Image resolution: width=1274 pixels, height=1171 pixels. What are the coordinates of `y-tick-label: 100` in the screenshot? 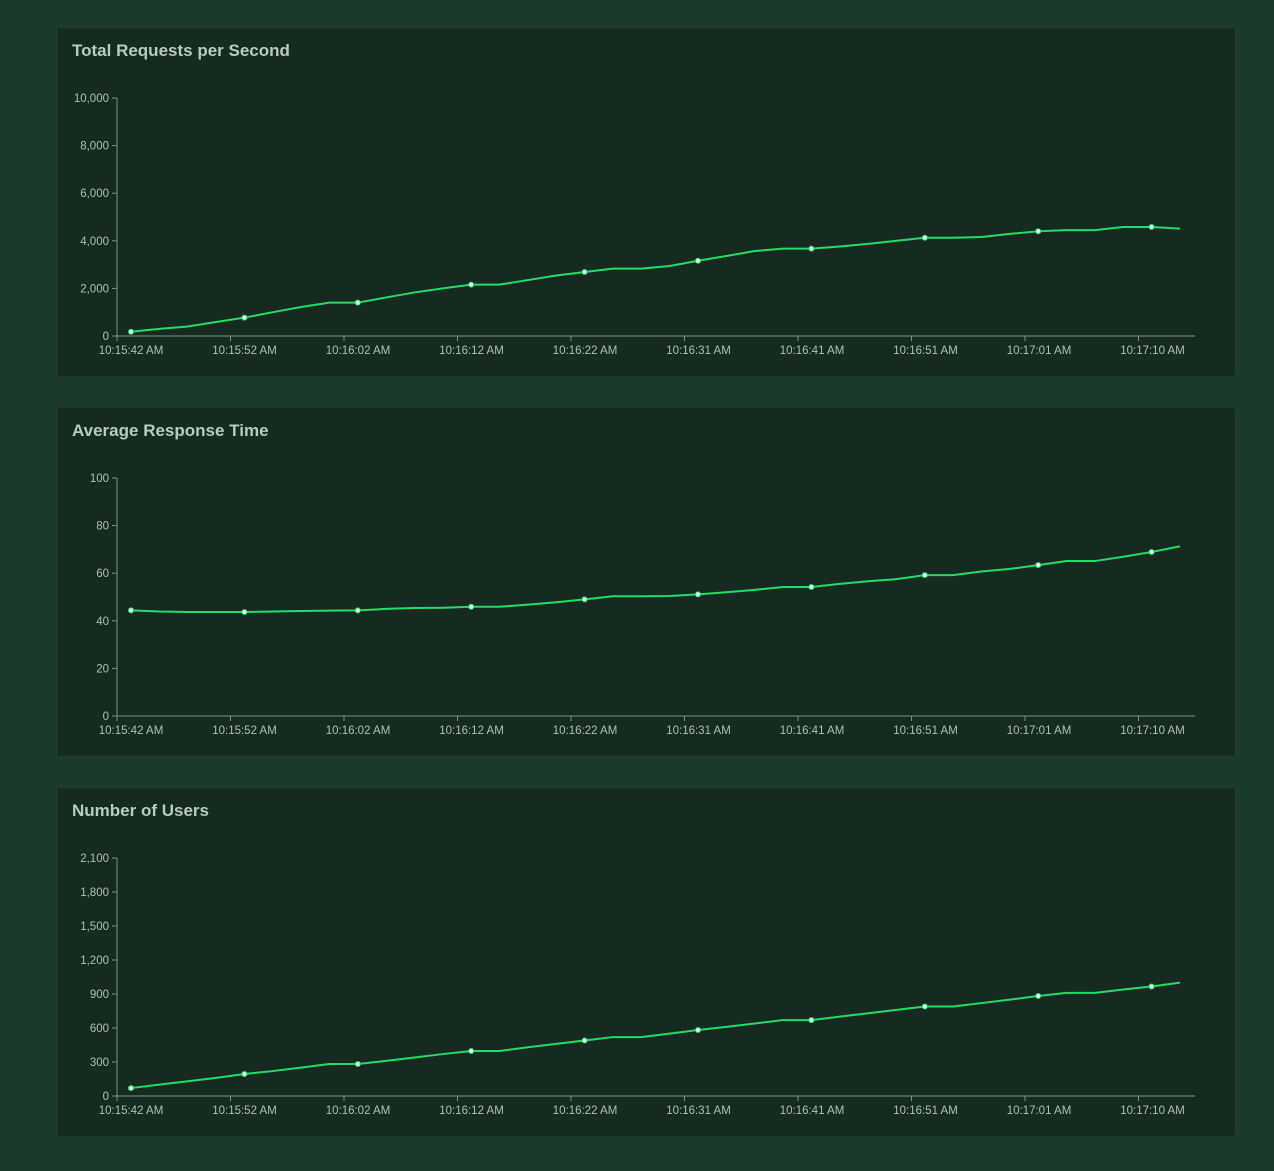 It's located at (99, 479).